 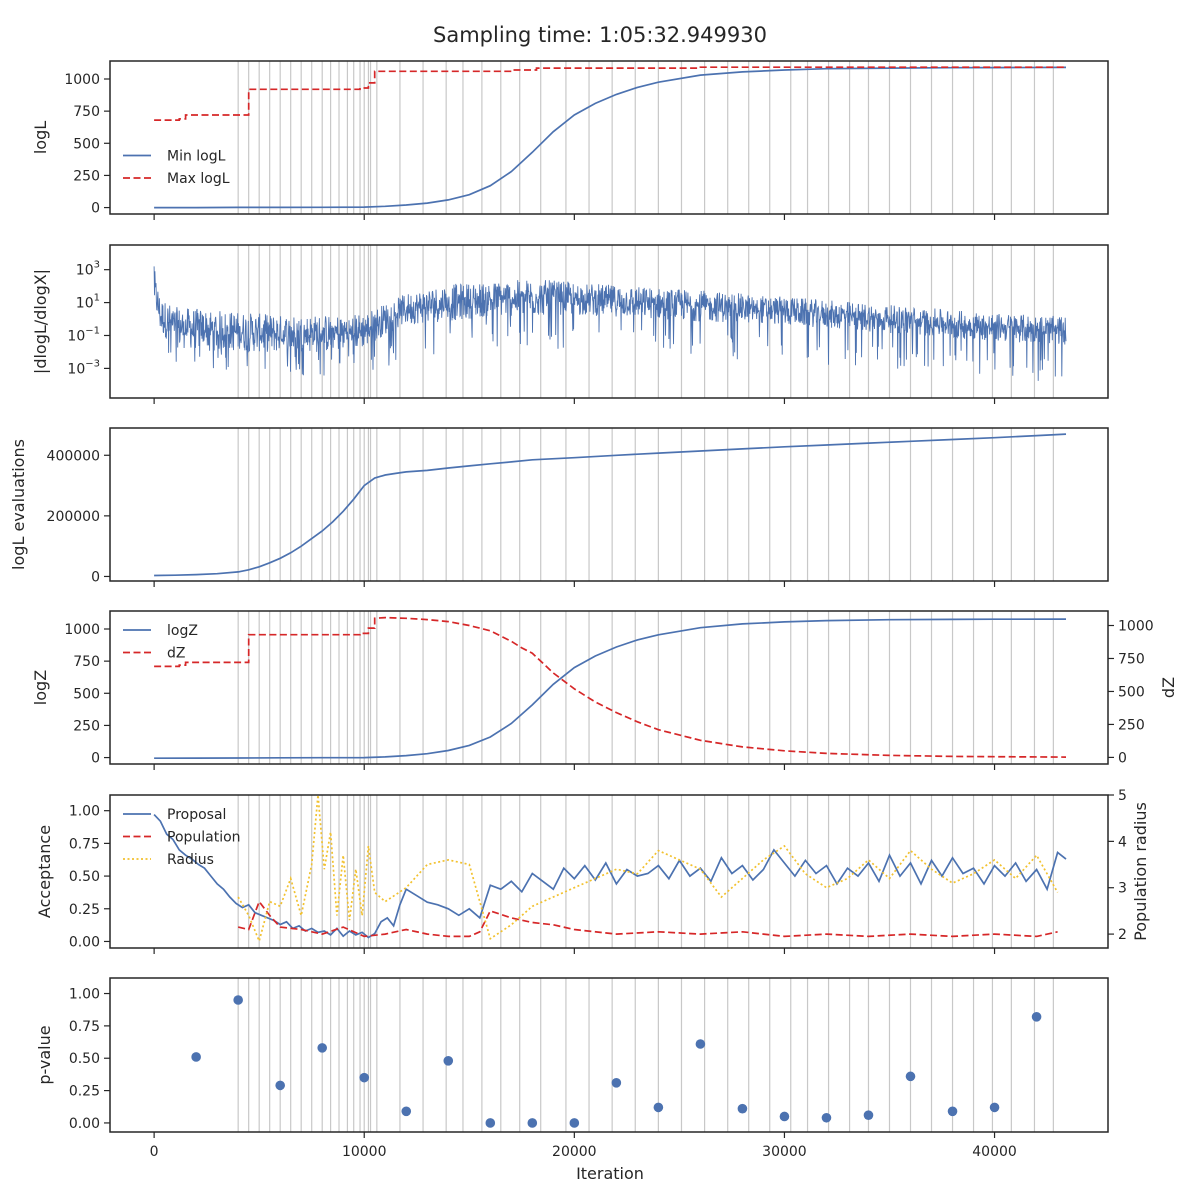 What do you see at coordinates (1140, 871) in the screenshot?
I see `y-right-axis-label: Population radius` at bounding box center [1140, 871].